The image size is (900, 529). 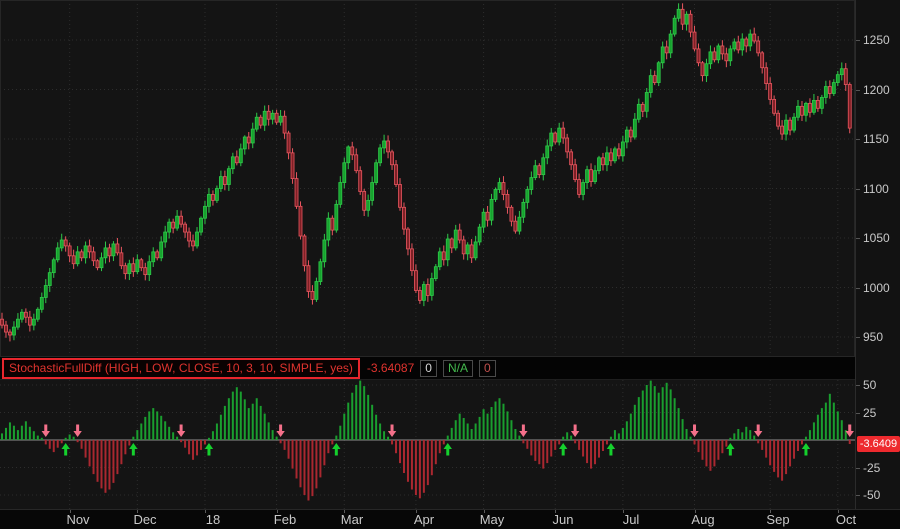 What do you see at coordinates (876, 90) in the screenshot?
I see `axis-label: 1200` at bounding box center [876, 90].